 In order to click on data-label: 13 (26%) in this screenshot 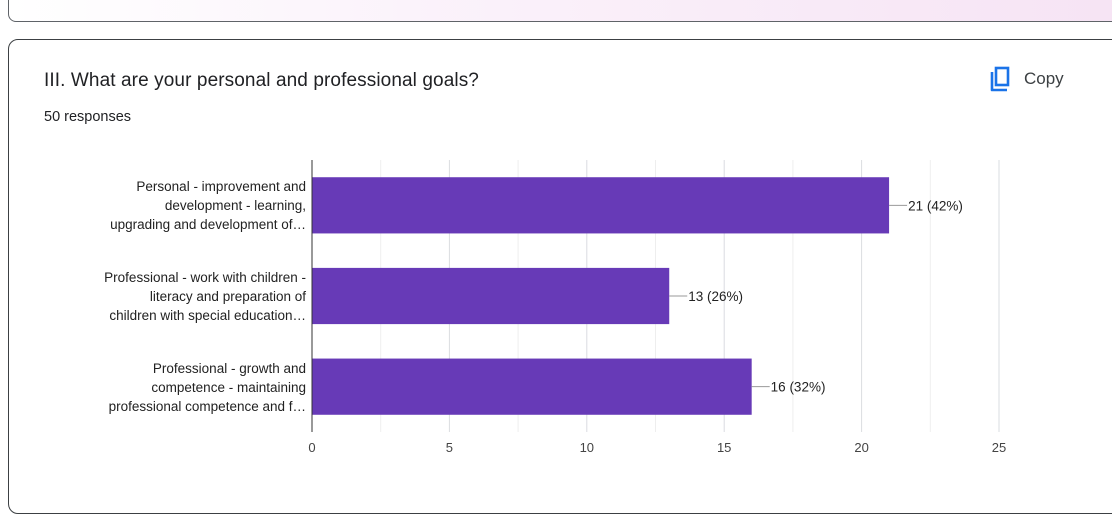, I will do `click(715, 296)`.